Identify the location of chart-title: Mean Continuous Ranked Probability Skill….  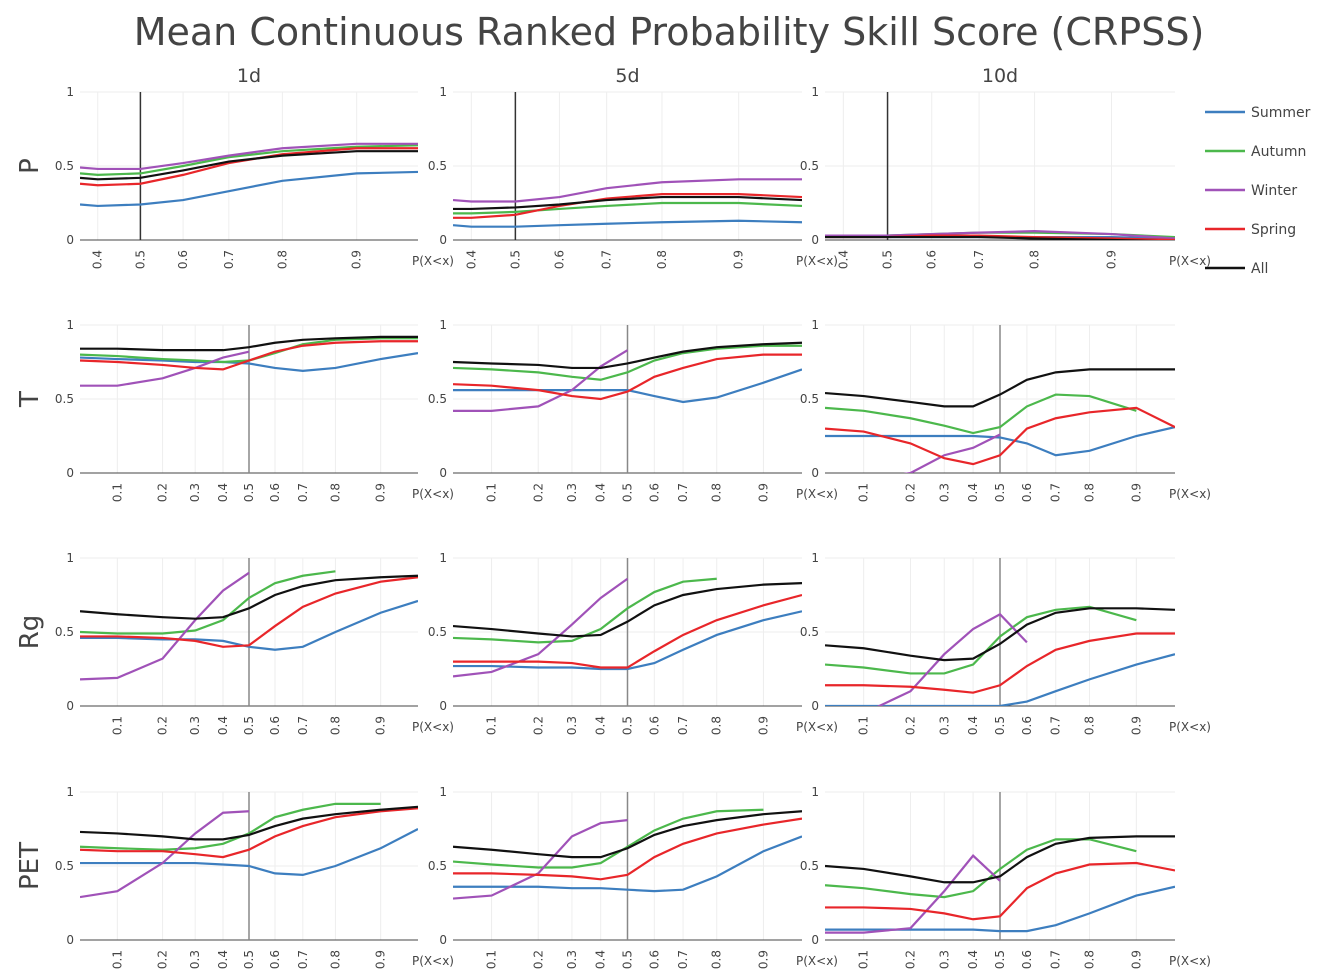
(669, 32).